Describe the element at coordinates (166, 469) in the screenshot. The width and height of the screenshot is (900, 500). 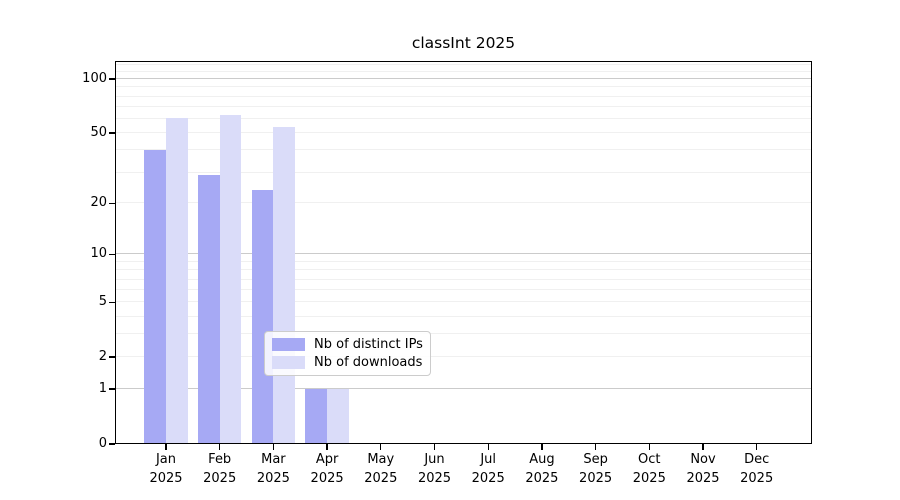
I see `x-tick-label: Jan 2025` at that location.